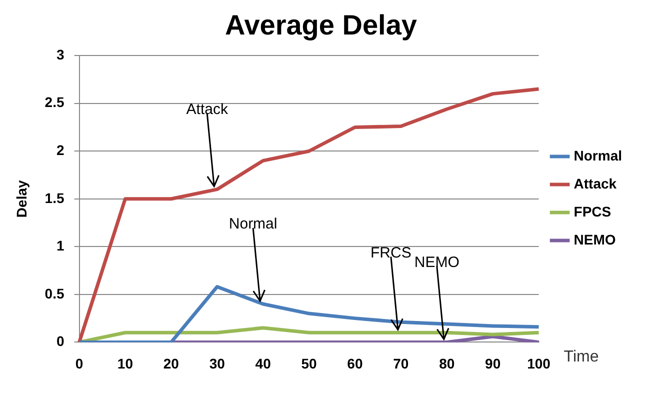 The width and height of the screenshot is (672, 407). Describe the element at coordinates (21, 199) in the screenshot. I see `y-axis-title: Delay` at that location.